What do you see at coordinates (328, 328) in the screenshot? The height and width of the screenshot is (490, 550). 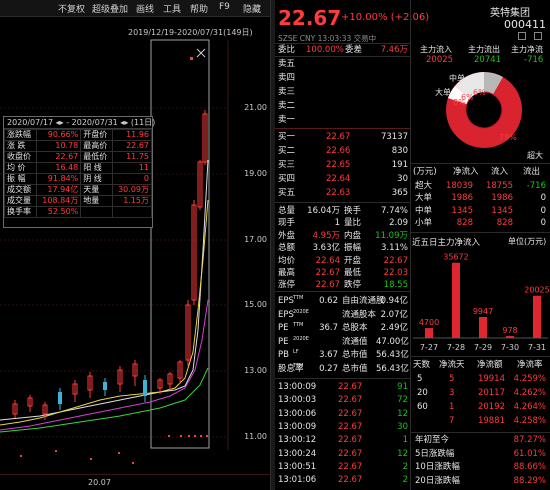 I see `fundamental-value: 36.7` at bounding box center [328, 328].